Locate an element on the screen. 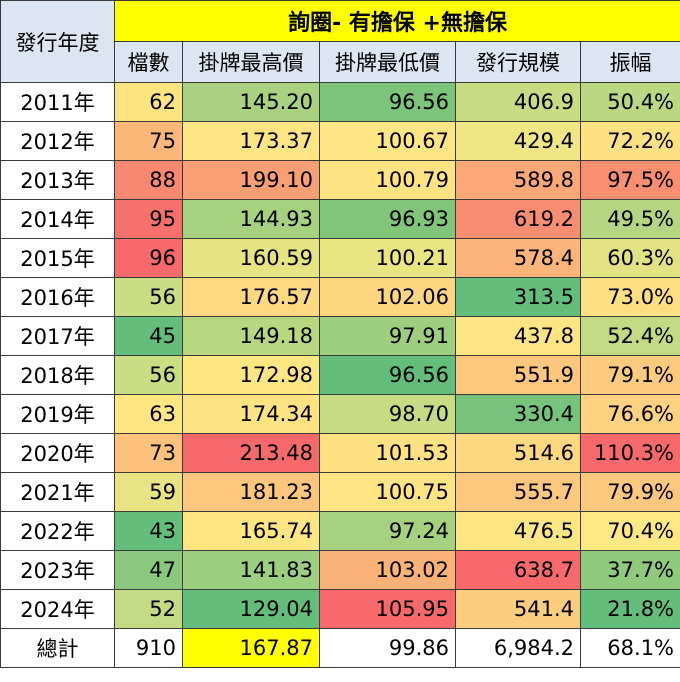 Image resolution: width=680 pixels, height=682 pixels. table-row: 2023年 47 141.83 103.02 638.7 37.7% is located at coordinates (340, 570).